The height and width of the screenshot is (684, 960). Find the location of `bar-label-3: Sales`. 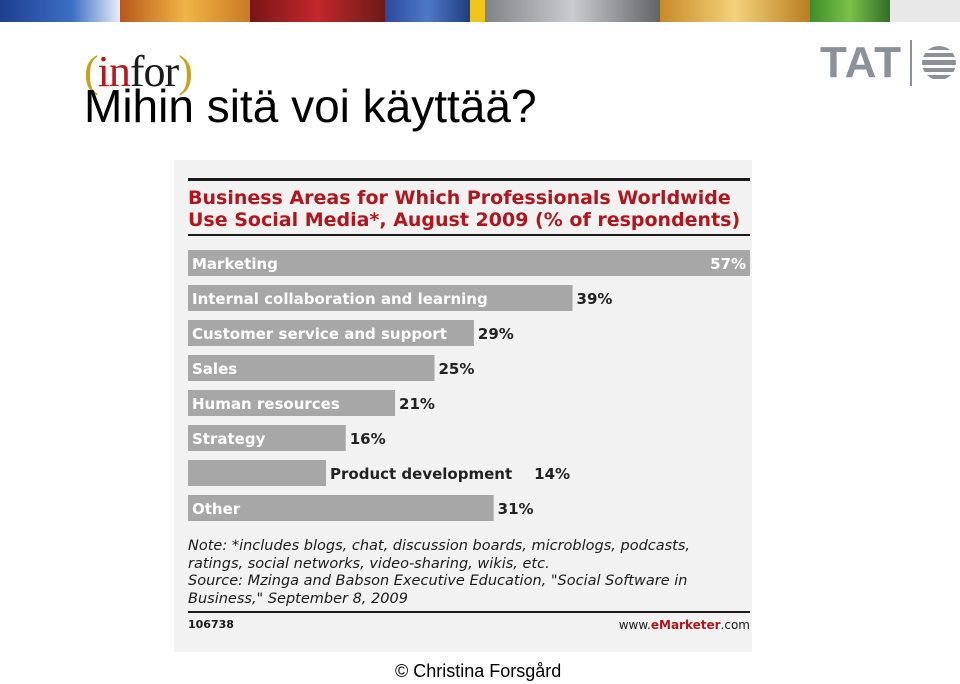

bar-label-3: Sales is located at coordinates (214, 369).